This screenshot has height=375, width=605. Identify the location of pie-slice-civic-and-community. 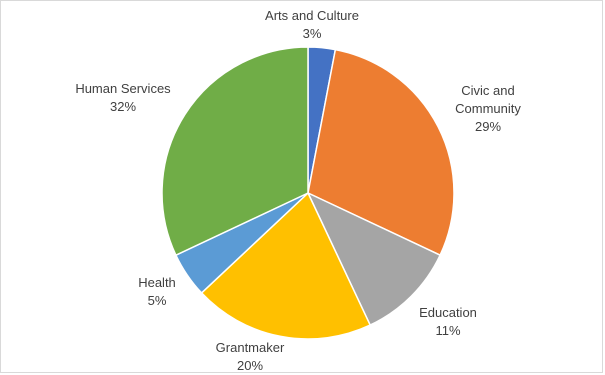
(381, 152).